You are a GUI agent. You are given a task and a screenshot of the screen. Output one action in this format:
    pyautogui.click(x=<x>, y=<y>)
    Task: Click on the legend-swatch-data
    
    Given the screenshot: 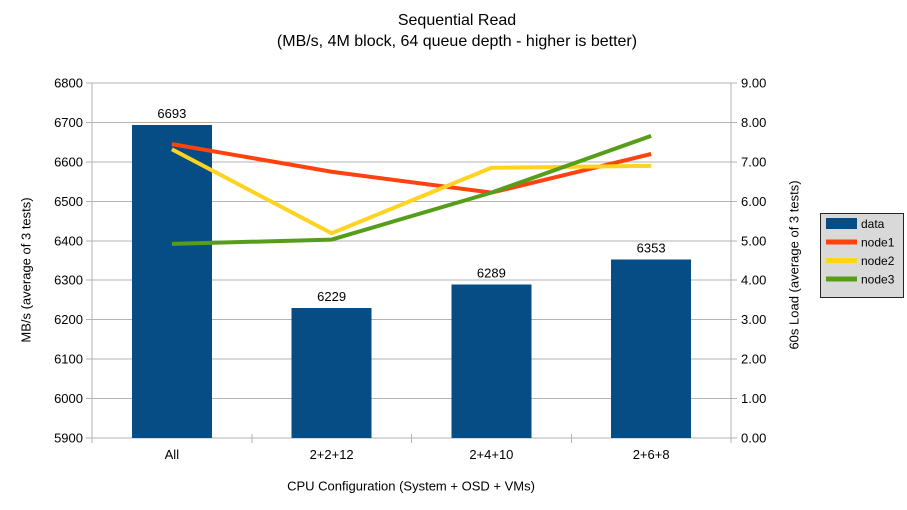 What is the action you would take?
    pyautogui.click(x=841, y=223)
    